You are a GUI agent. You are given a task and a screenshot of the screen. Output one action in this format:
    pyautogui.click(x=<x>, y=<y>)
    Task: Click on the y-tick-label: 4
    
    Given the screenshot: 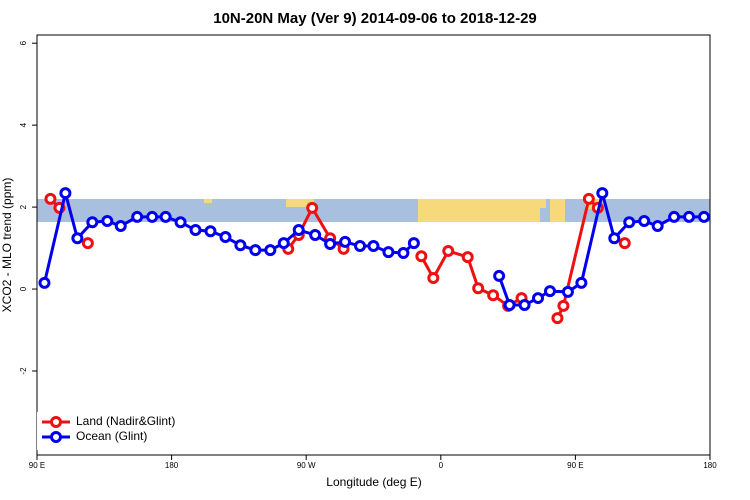 What is the action you would take?
    pyautogui.click(x=23, y=124)
    